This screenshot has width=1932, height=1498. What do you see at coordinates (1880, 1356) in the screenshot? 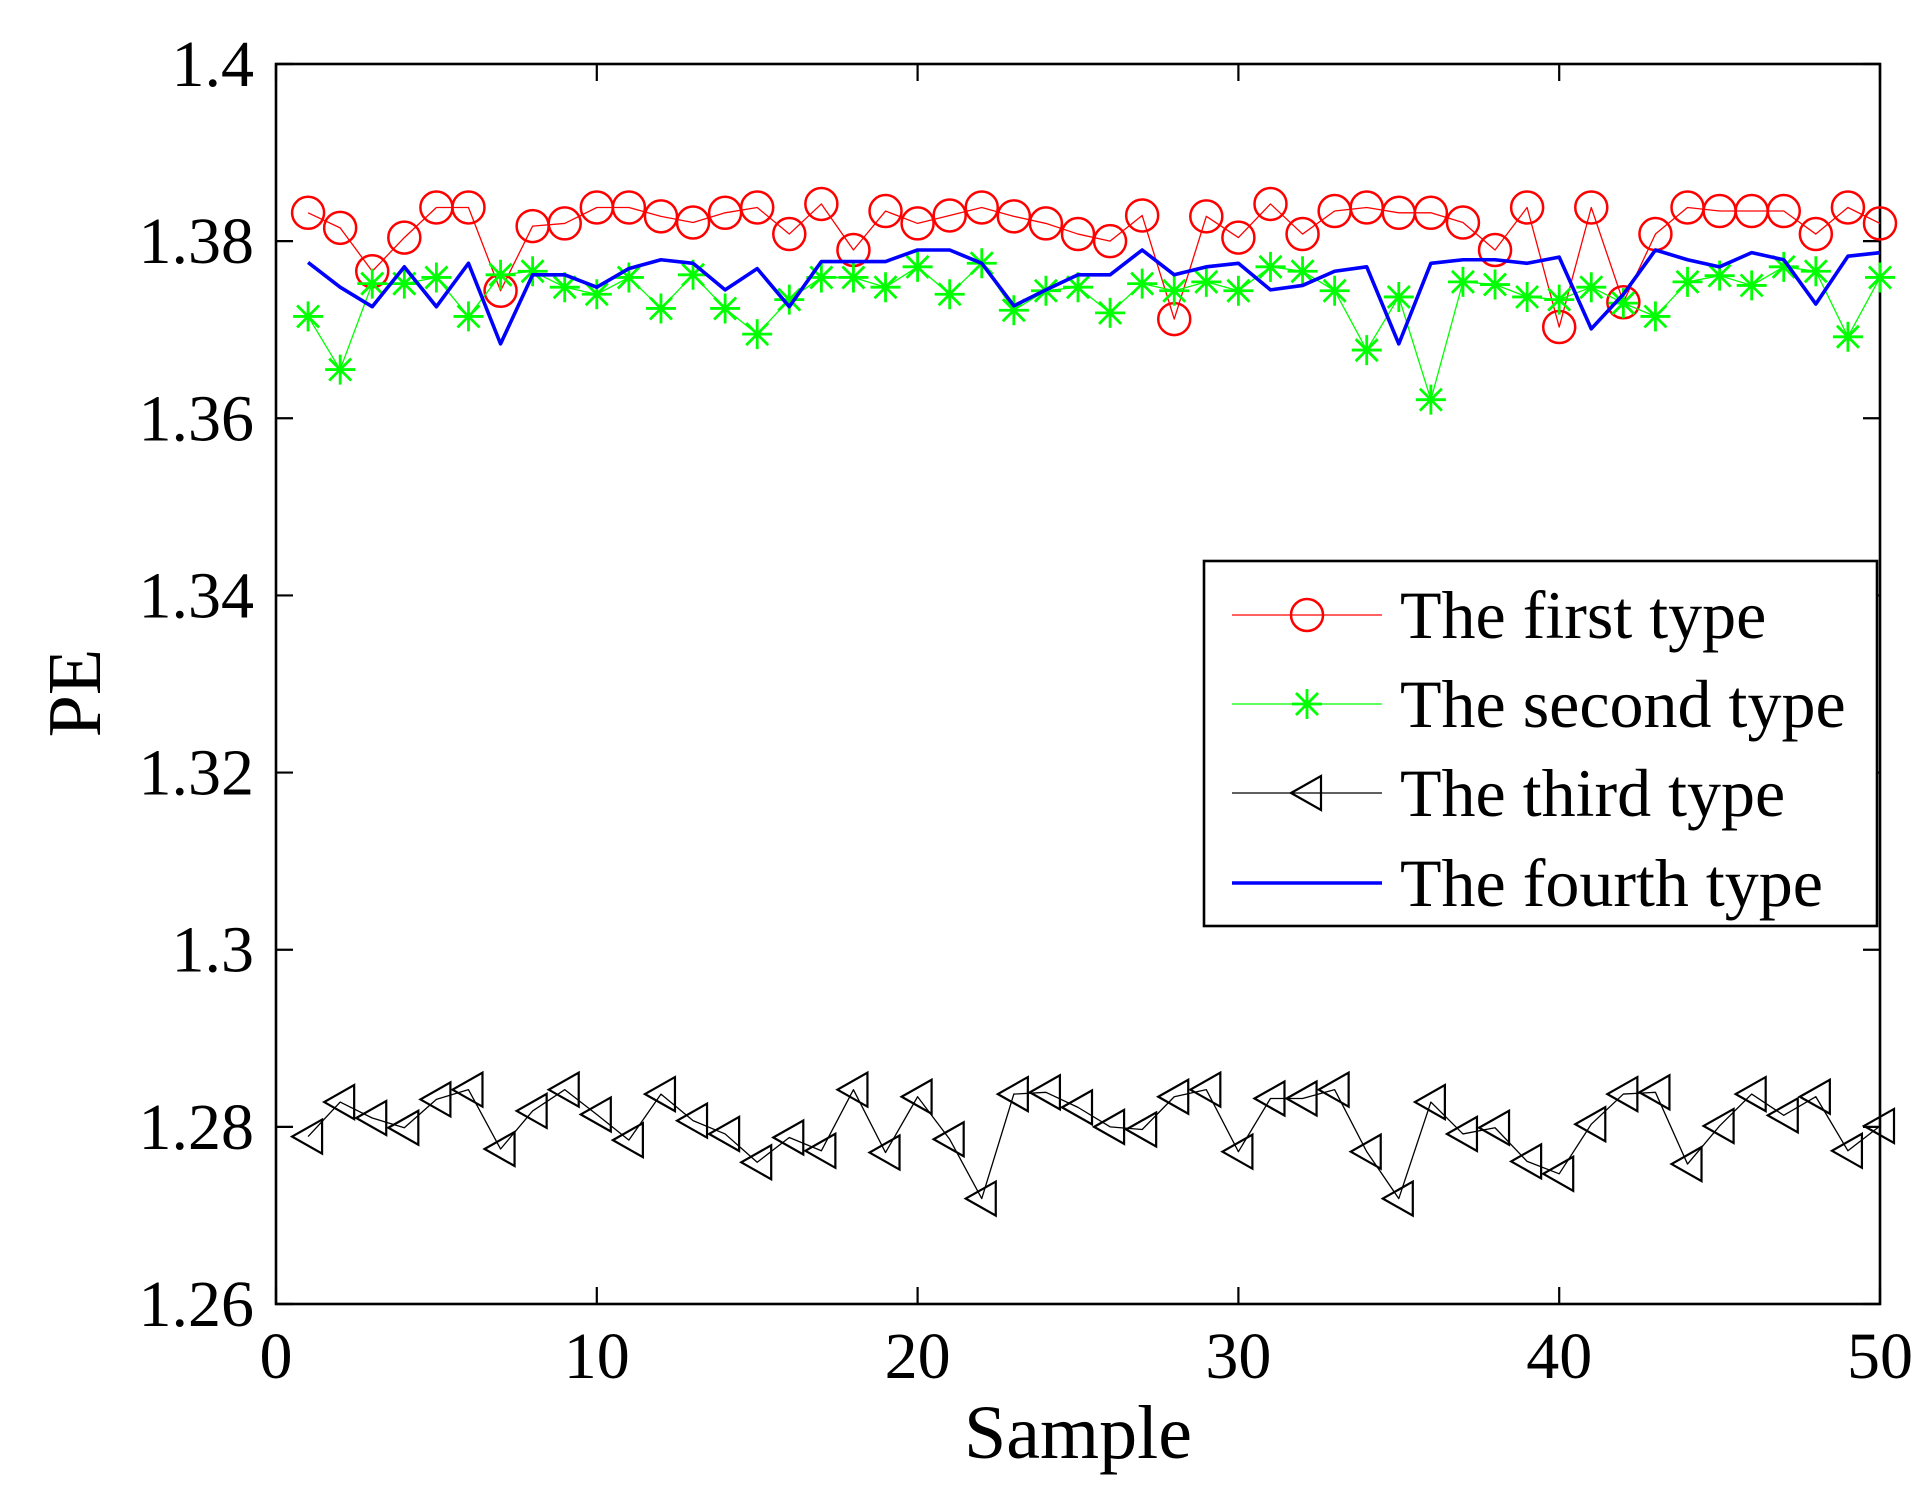
I see `x-tick-label: 50` at bounding box center [1880, 1356].